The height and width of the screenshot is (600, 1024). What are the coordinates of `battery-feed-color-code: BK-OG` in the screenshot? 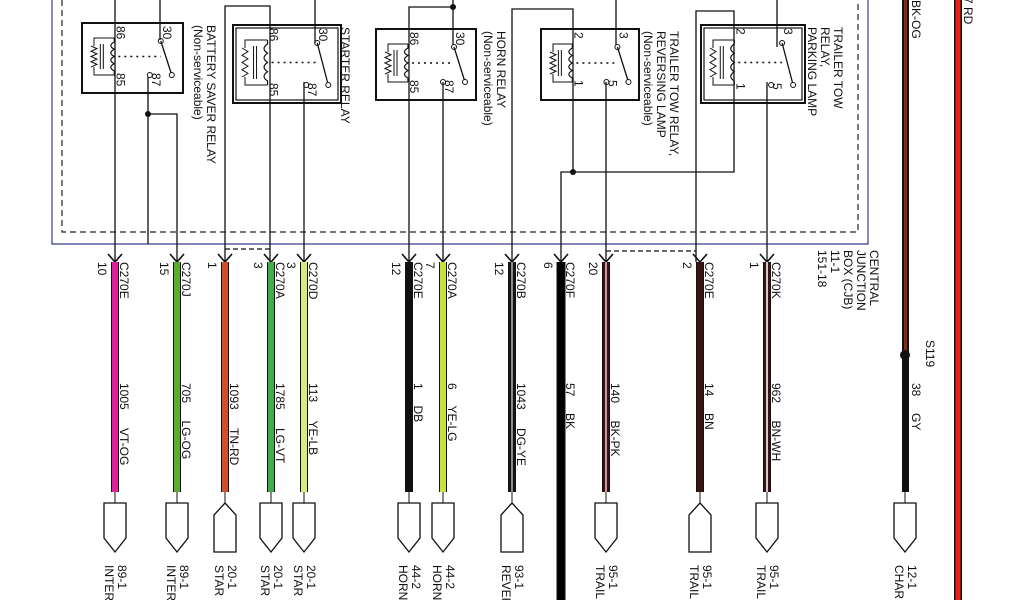 It's located at (916, 19).